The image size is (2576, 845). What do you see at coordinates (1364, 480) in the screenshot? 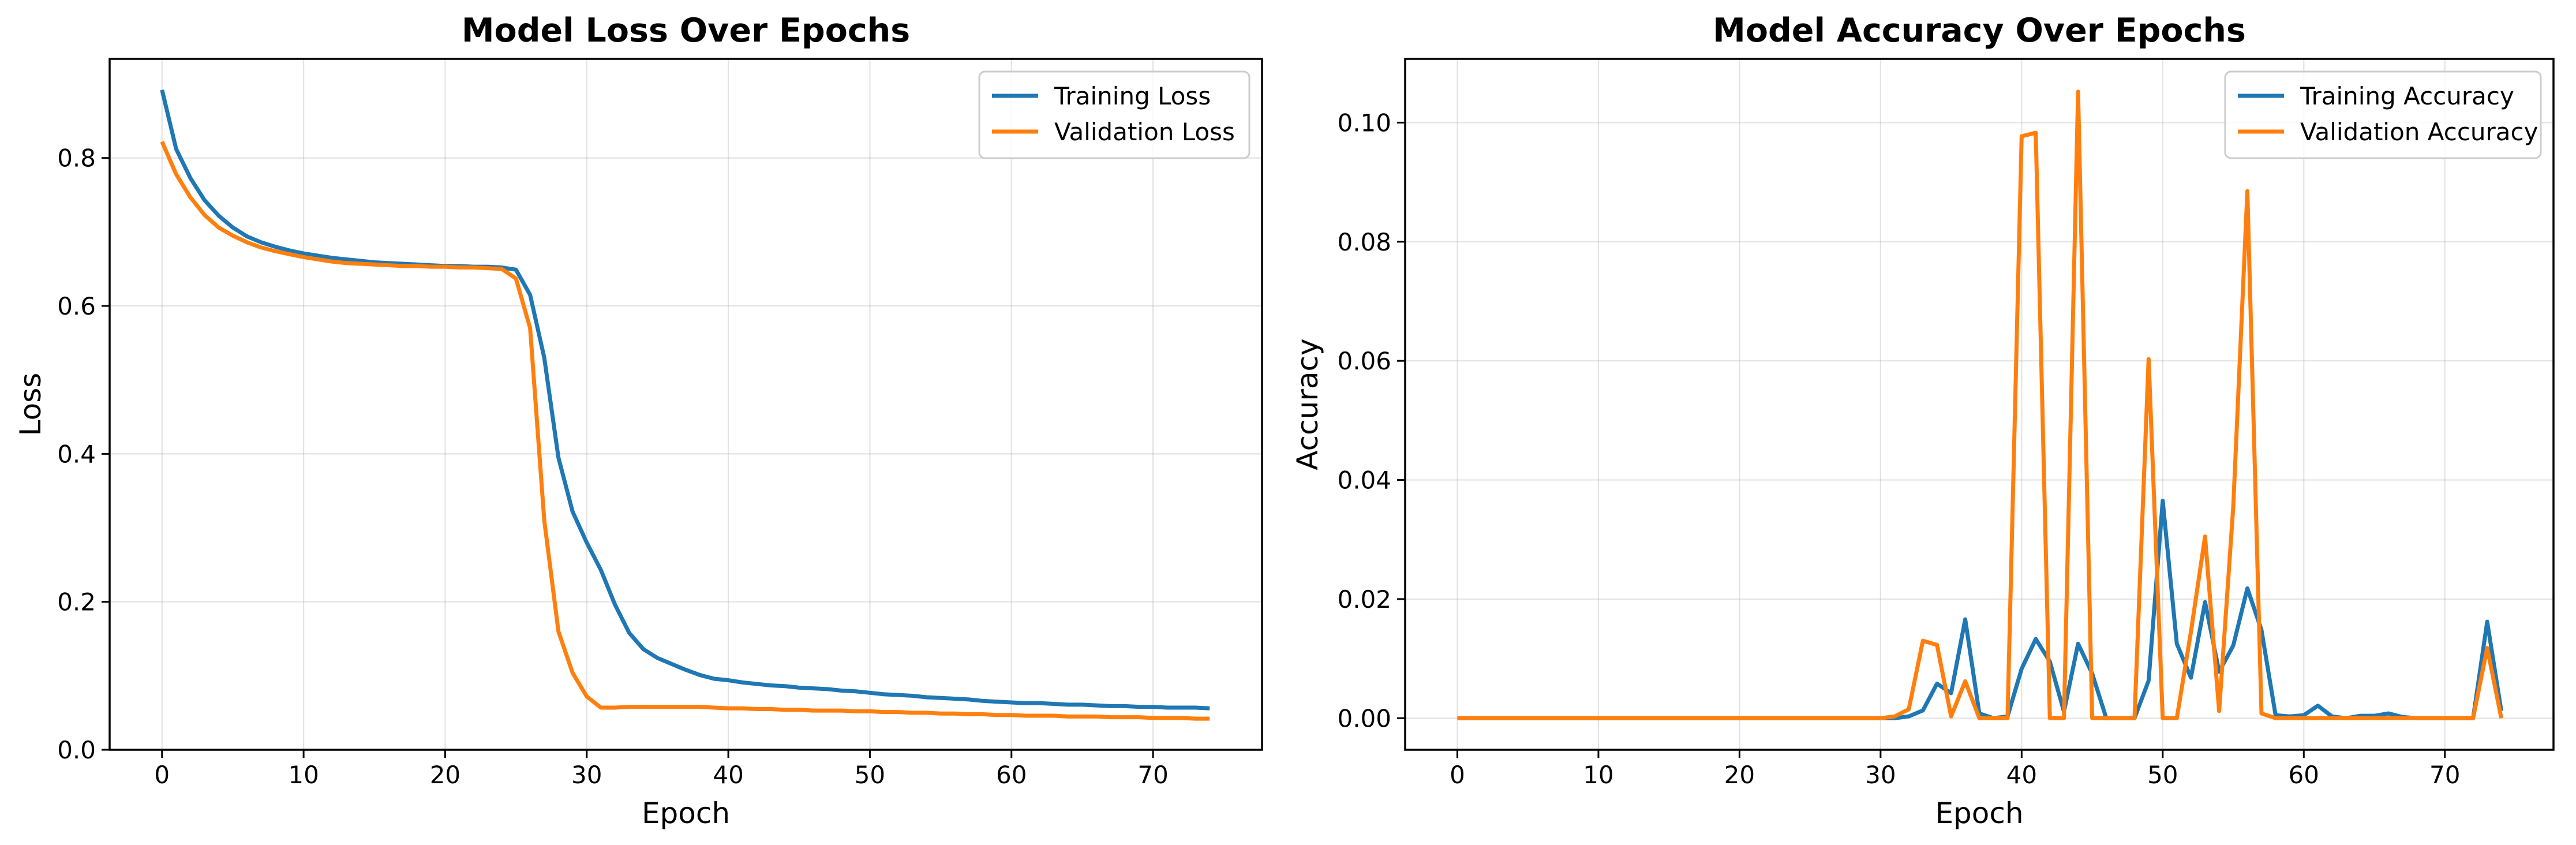
I see `y-tick-label: 0.04` at bounding box center [1364, 480].